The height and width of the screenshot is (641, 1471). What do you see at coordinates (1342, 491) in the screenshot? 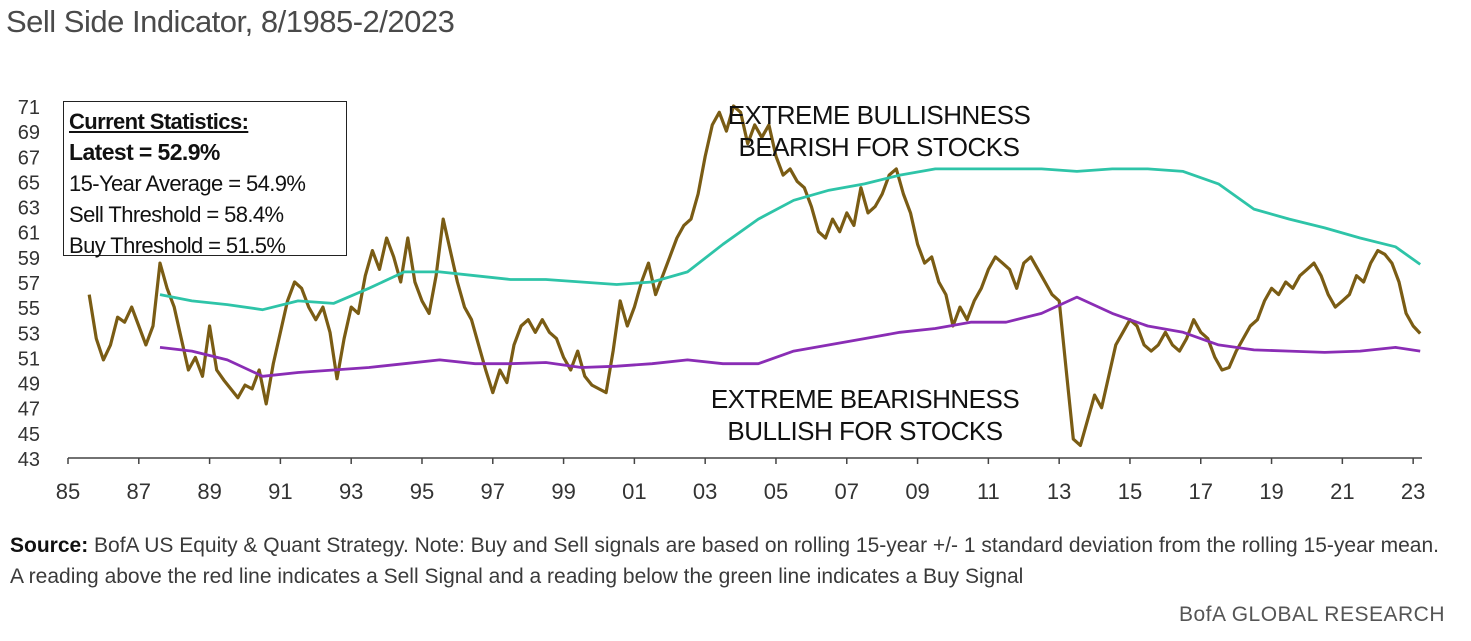
I see `x-tick-label: 21` at bounding box center [1342, 491].